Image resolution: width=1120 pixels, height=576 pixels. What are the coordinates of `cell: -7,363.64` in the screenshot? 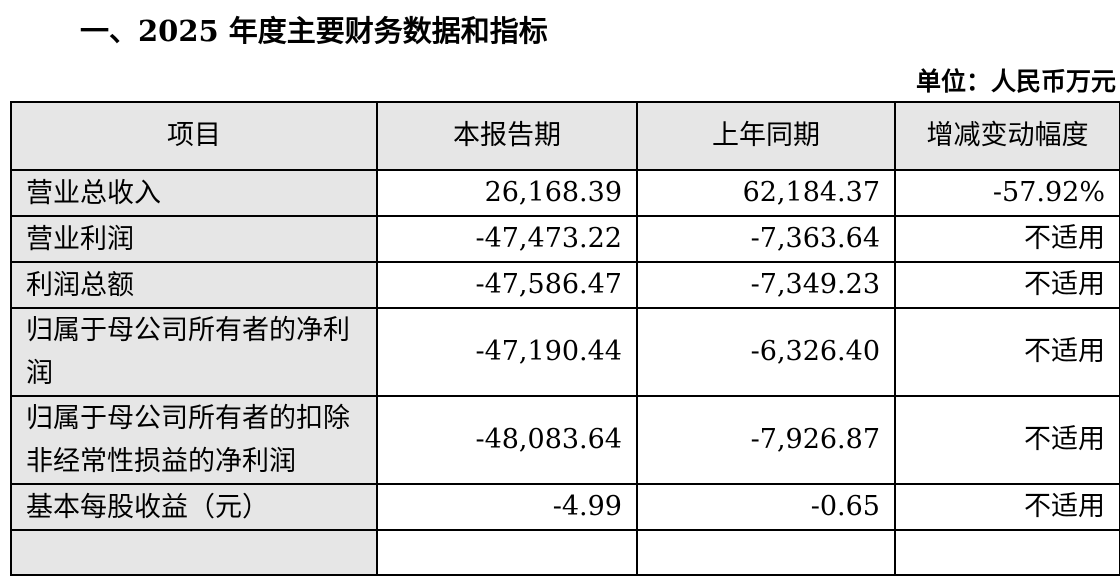 It's located at (766, 239).